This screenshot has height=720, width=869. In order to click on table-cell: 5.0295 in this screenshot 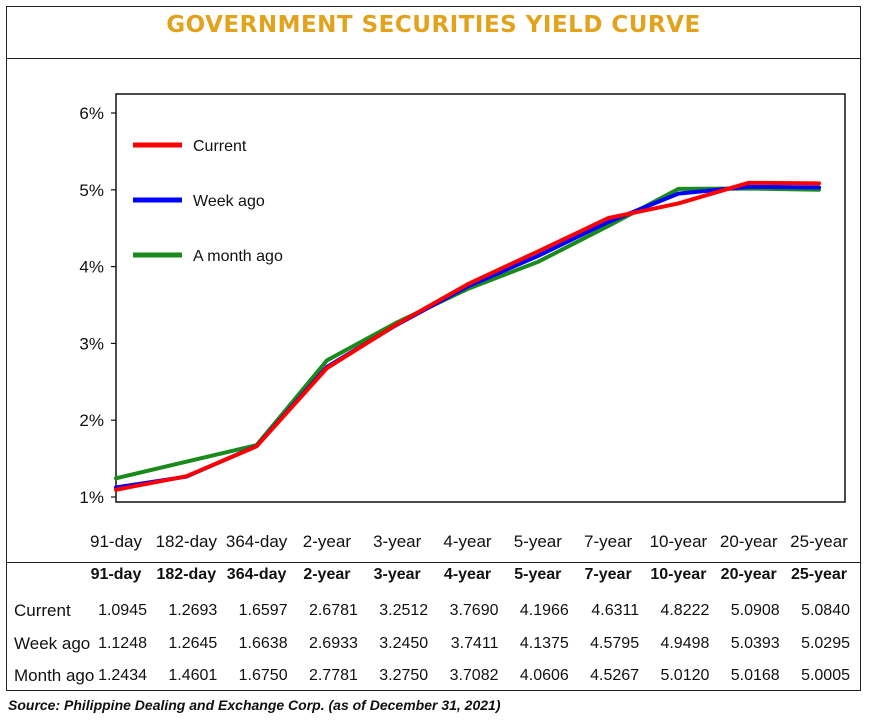, I will do `click(825, 643)`.